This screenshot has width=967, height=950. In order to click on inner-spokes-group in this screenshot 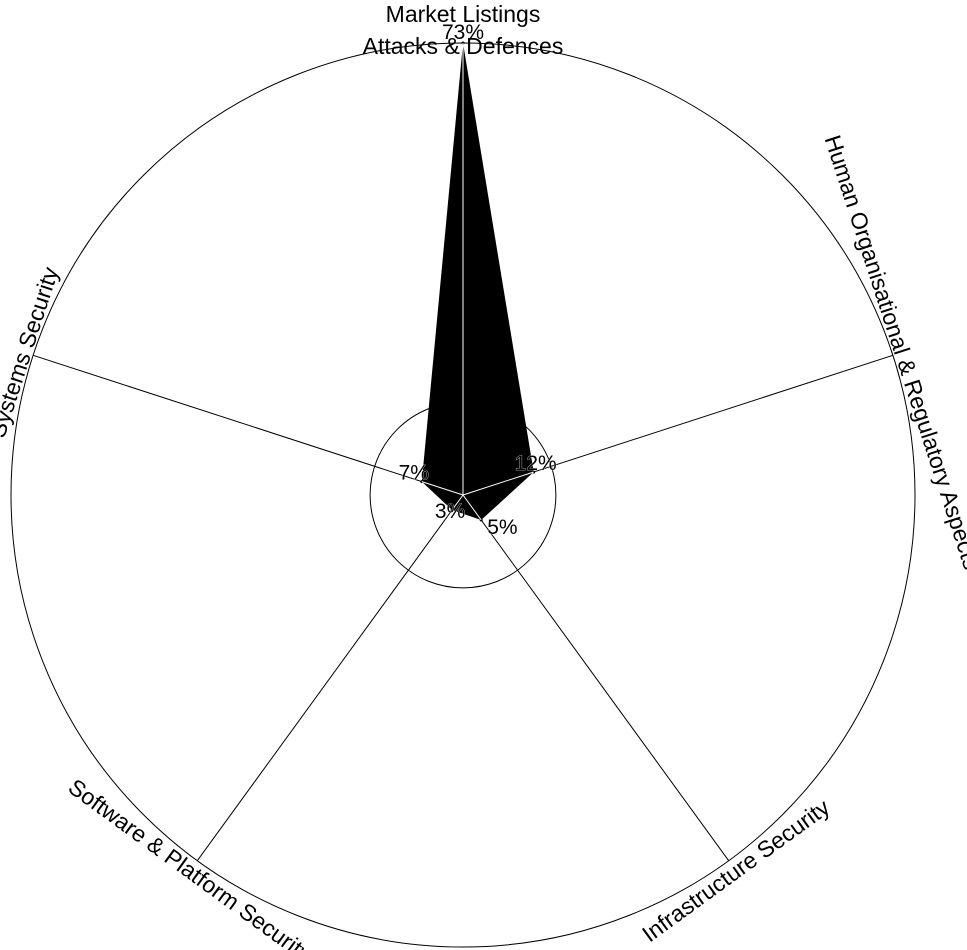, I will do `click(477, 282)`.